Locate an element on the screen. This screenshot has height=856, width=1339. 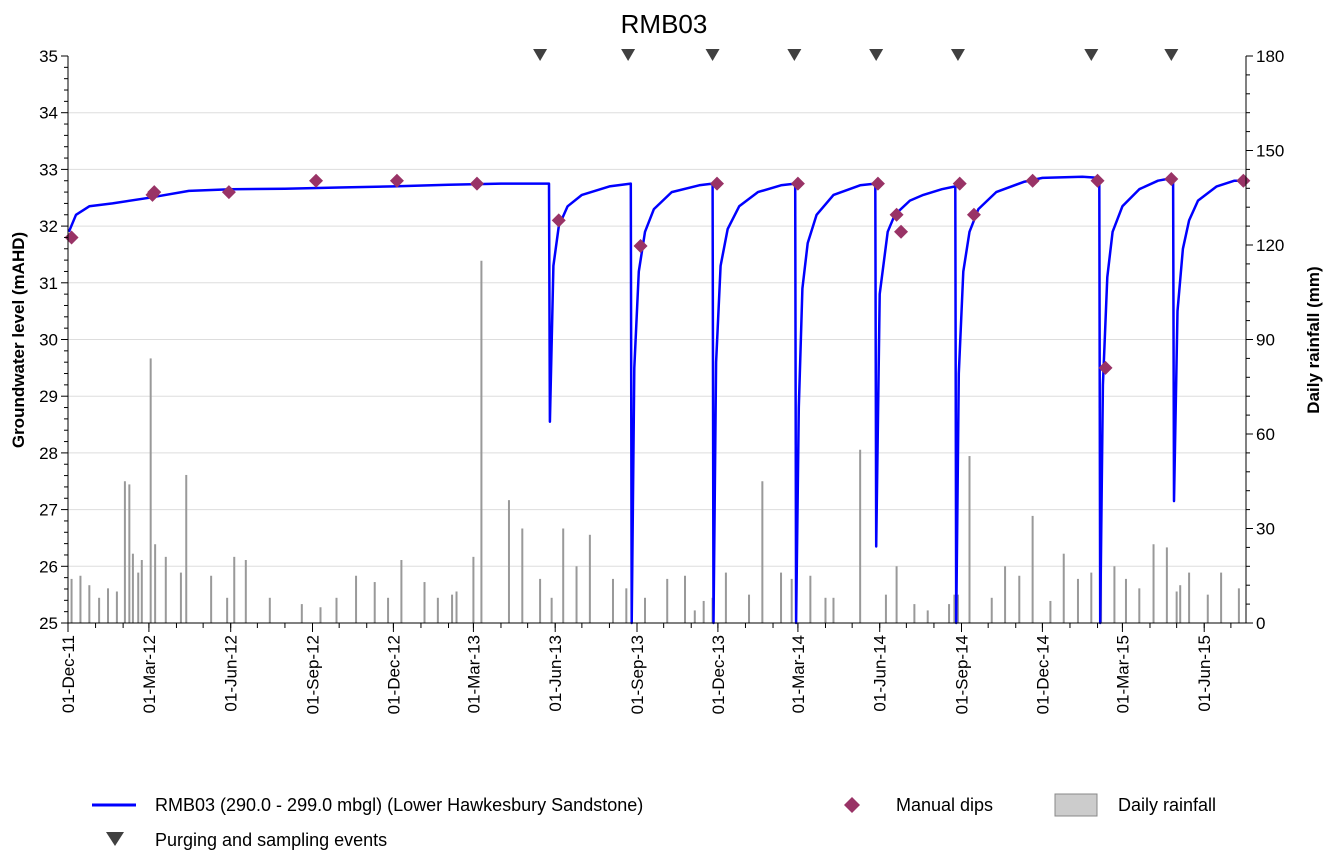
right-tick-label: 30 is located at coordinates (1265, 529).